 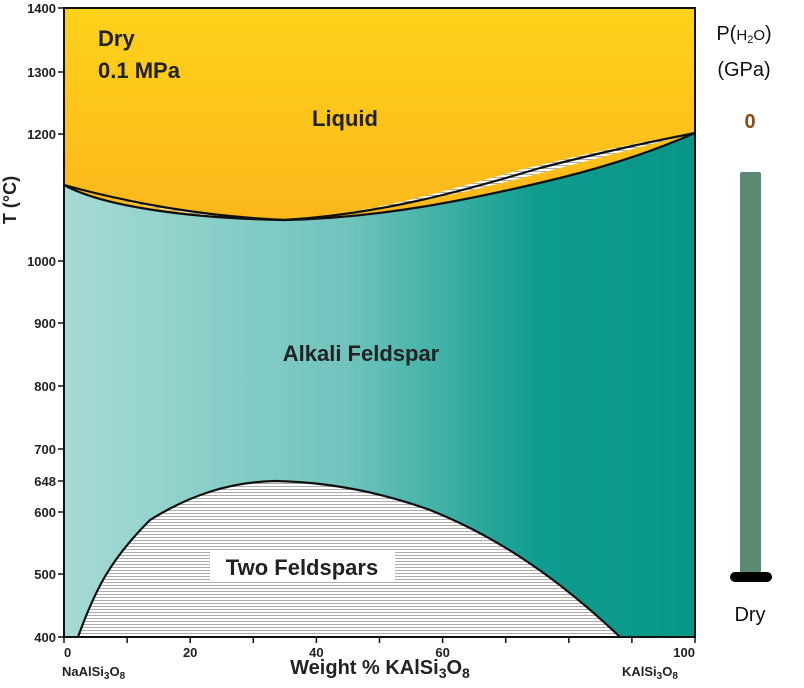 I want to click on solidus-line, so click(x=379, y=176).